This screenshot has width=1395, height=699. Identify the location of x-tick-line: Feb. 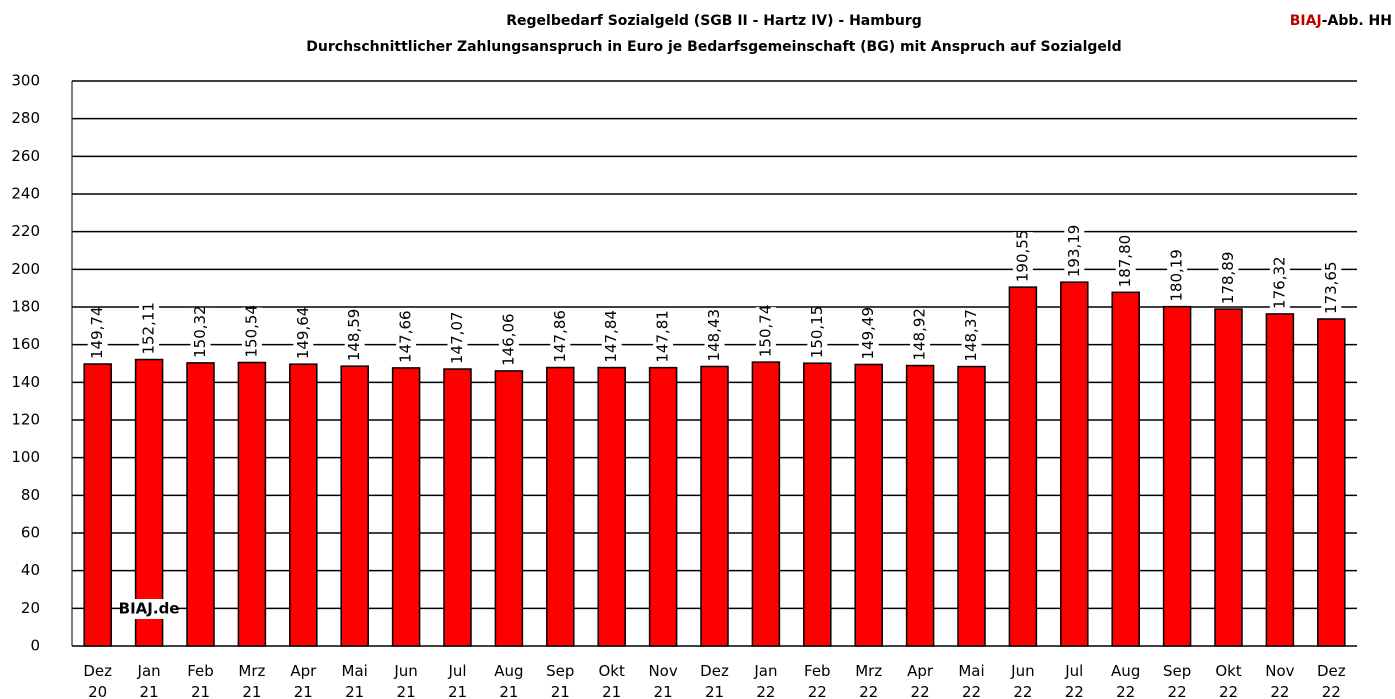
(817, 671).